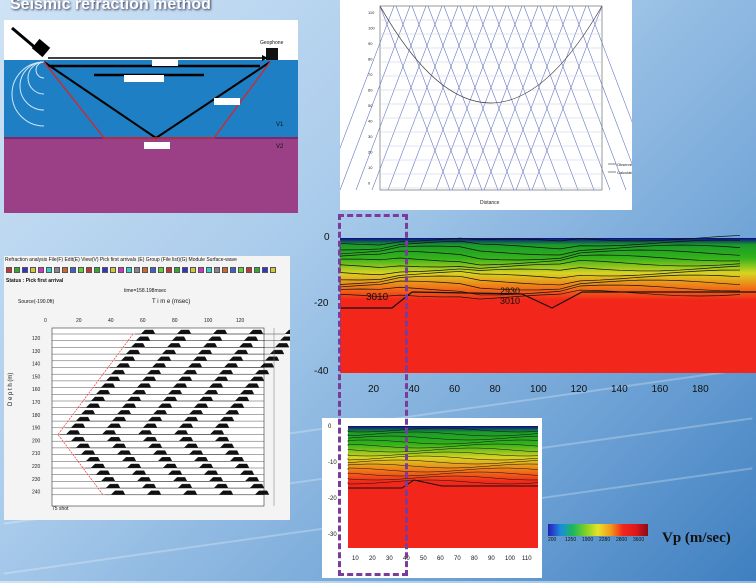  What do you see at coordinates (171, 302) in the screenshot?
I see `time-axis-label: T i m e (msec)` at bounding box center [171, 302].